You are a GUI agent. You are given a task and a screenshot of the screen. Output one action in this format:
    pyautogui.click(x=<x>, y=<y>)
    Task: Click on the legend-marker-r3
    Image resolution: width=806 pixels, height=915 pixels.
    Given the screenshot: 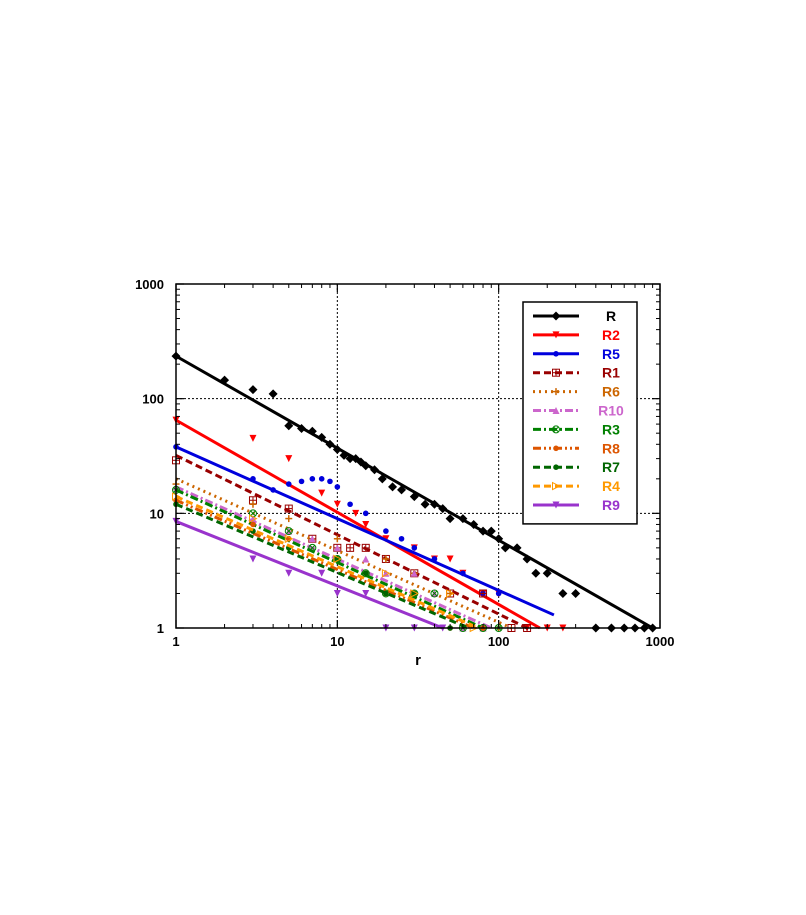 What is the action you would take?
    pyautogui.click(x=556, y=429)
    